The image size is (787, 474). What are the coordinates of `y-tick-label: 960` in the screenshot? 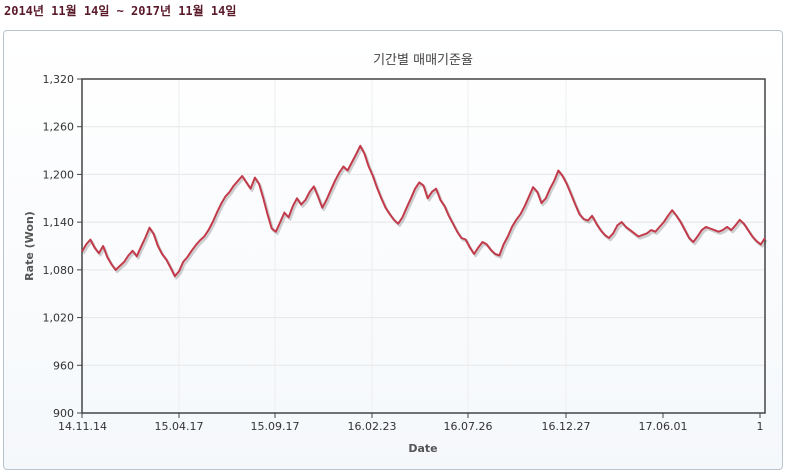 It's located at (63, 365).